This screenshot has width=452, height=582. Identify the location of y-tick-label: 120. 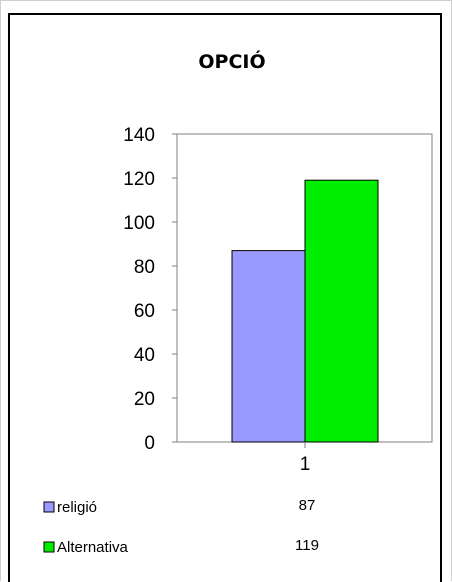
(139, 179).